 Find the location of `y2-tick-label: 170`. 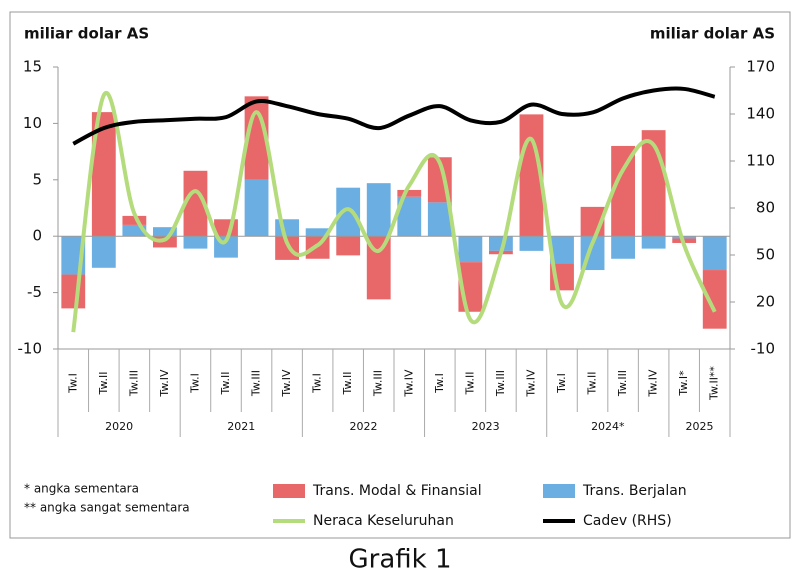

y2-tick-label: 170 is located at coordinates (760, 67).